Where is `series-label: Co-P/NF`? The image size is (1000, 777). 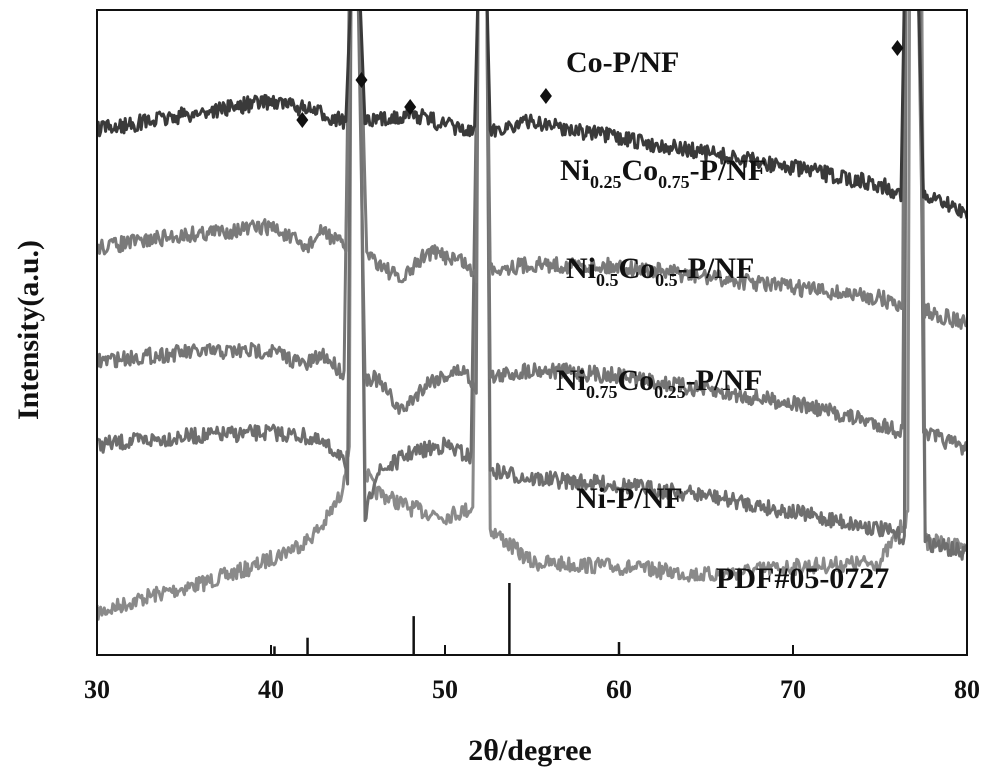
series-label: Co-P/NF is located at coordinates (622, 62).